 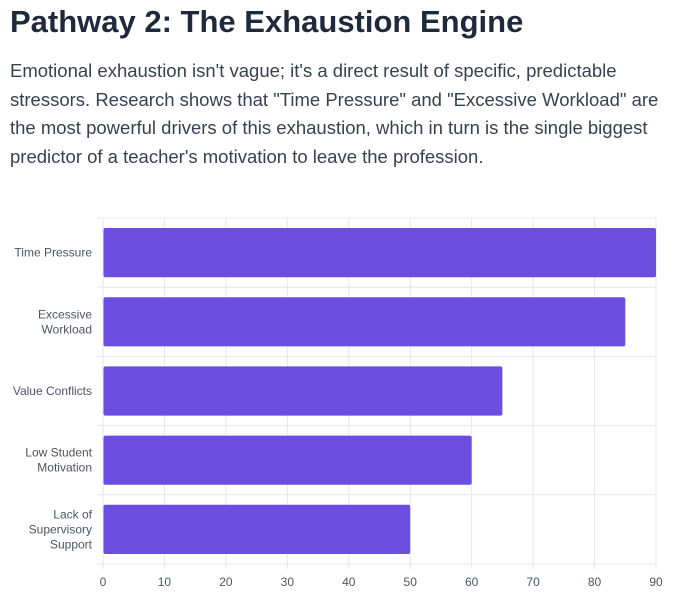 What do you see at coordinates (65, 314) in the screenshot?
I see `y-category-label-line: Excessive` at bounding box center [65, 314].